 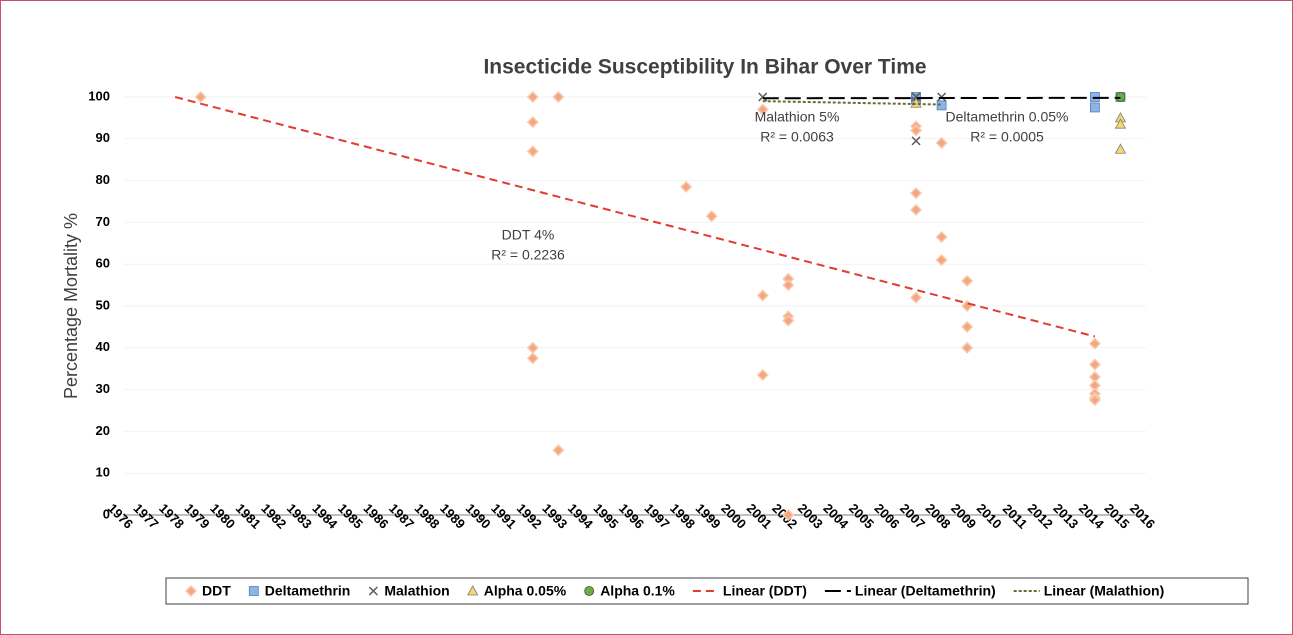 I want to click on y-tick-label: 50, so click(x=103, y=304).